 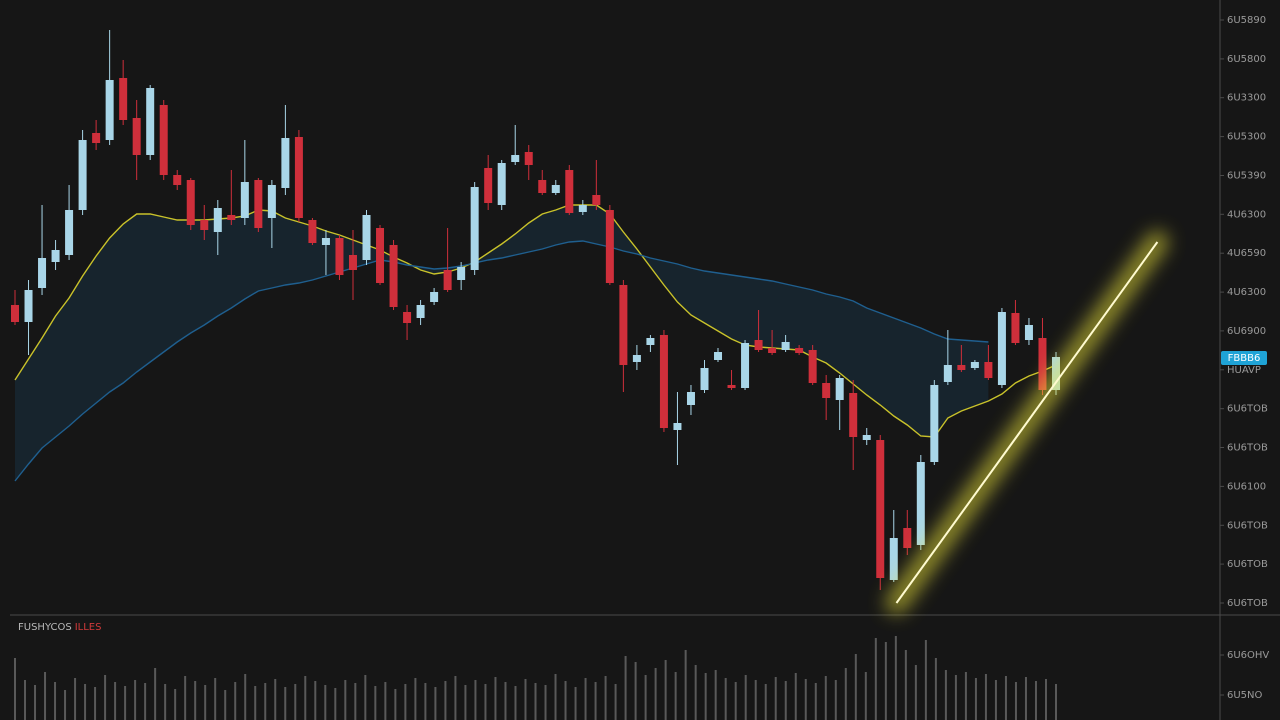 I want to click on y-tick-label: HUAVP, so click(x=1244, y=370).